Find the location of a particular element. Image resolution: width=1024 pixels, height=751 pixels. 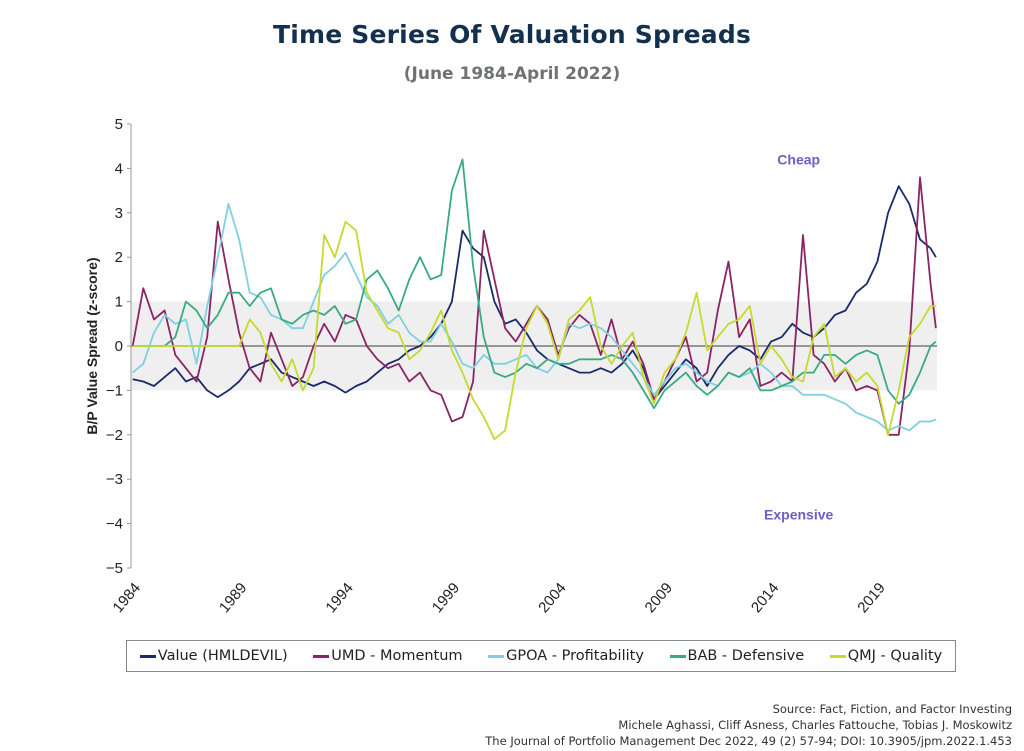

x-tick-label: 1989 is located at coordinates (233, 598).